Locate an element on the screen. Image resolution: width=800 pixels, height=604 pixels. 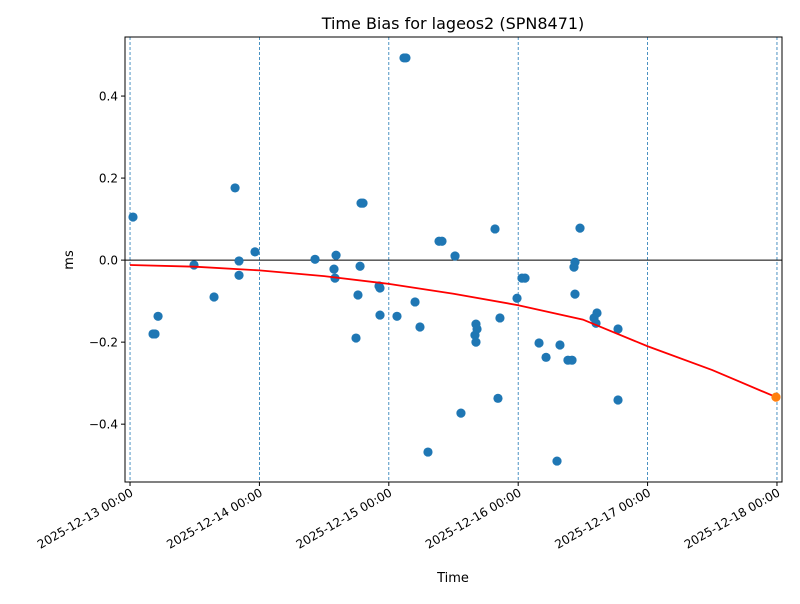
y-tick-label: −0.4 is located at coordinates (103, 425).